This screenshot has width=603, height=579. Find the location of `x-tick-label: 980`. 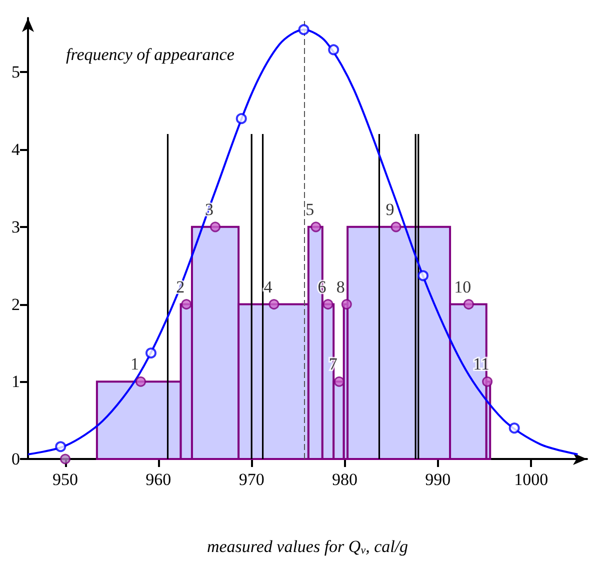

x-tick-label: 980 is located at coordinates (345, 479).